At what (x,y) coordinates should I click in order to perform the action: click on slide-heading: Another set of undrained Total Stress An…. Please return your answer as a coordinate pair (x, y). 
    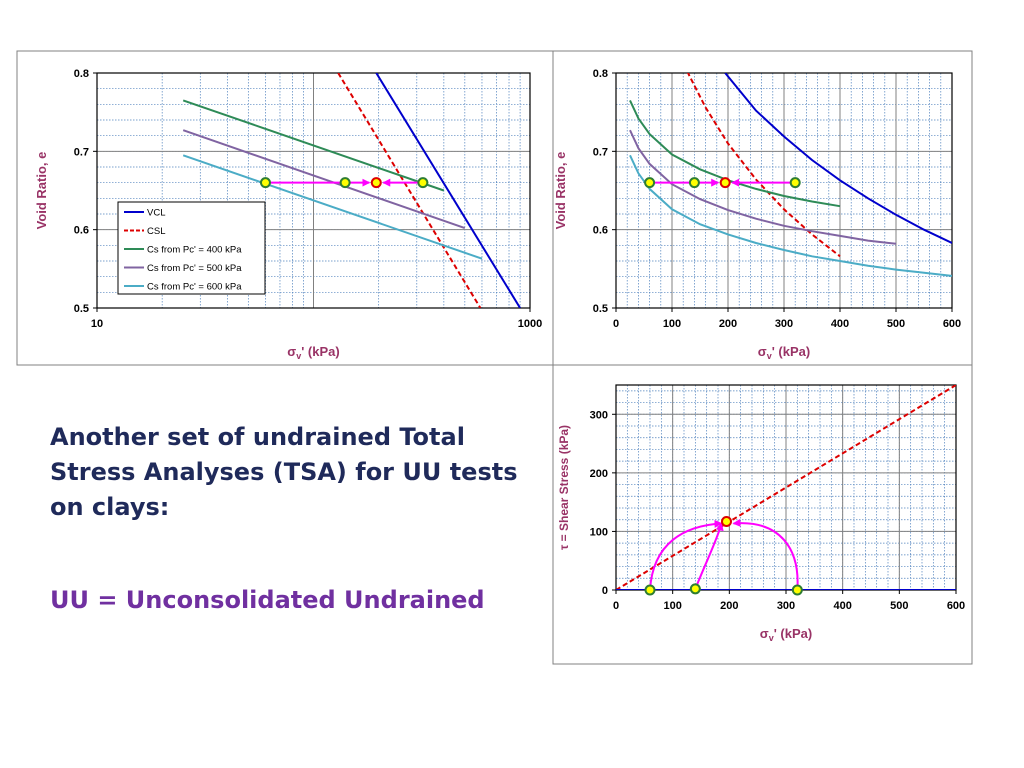
    Looking at the image, I should click on (284, 472).